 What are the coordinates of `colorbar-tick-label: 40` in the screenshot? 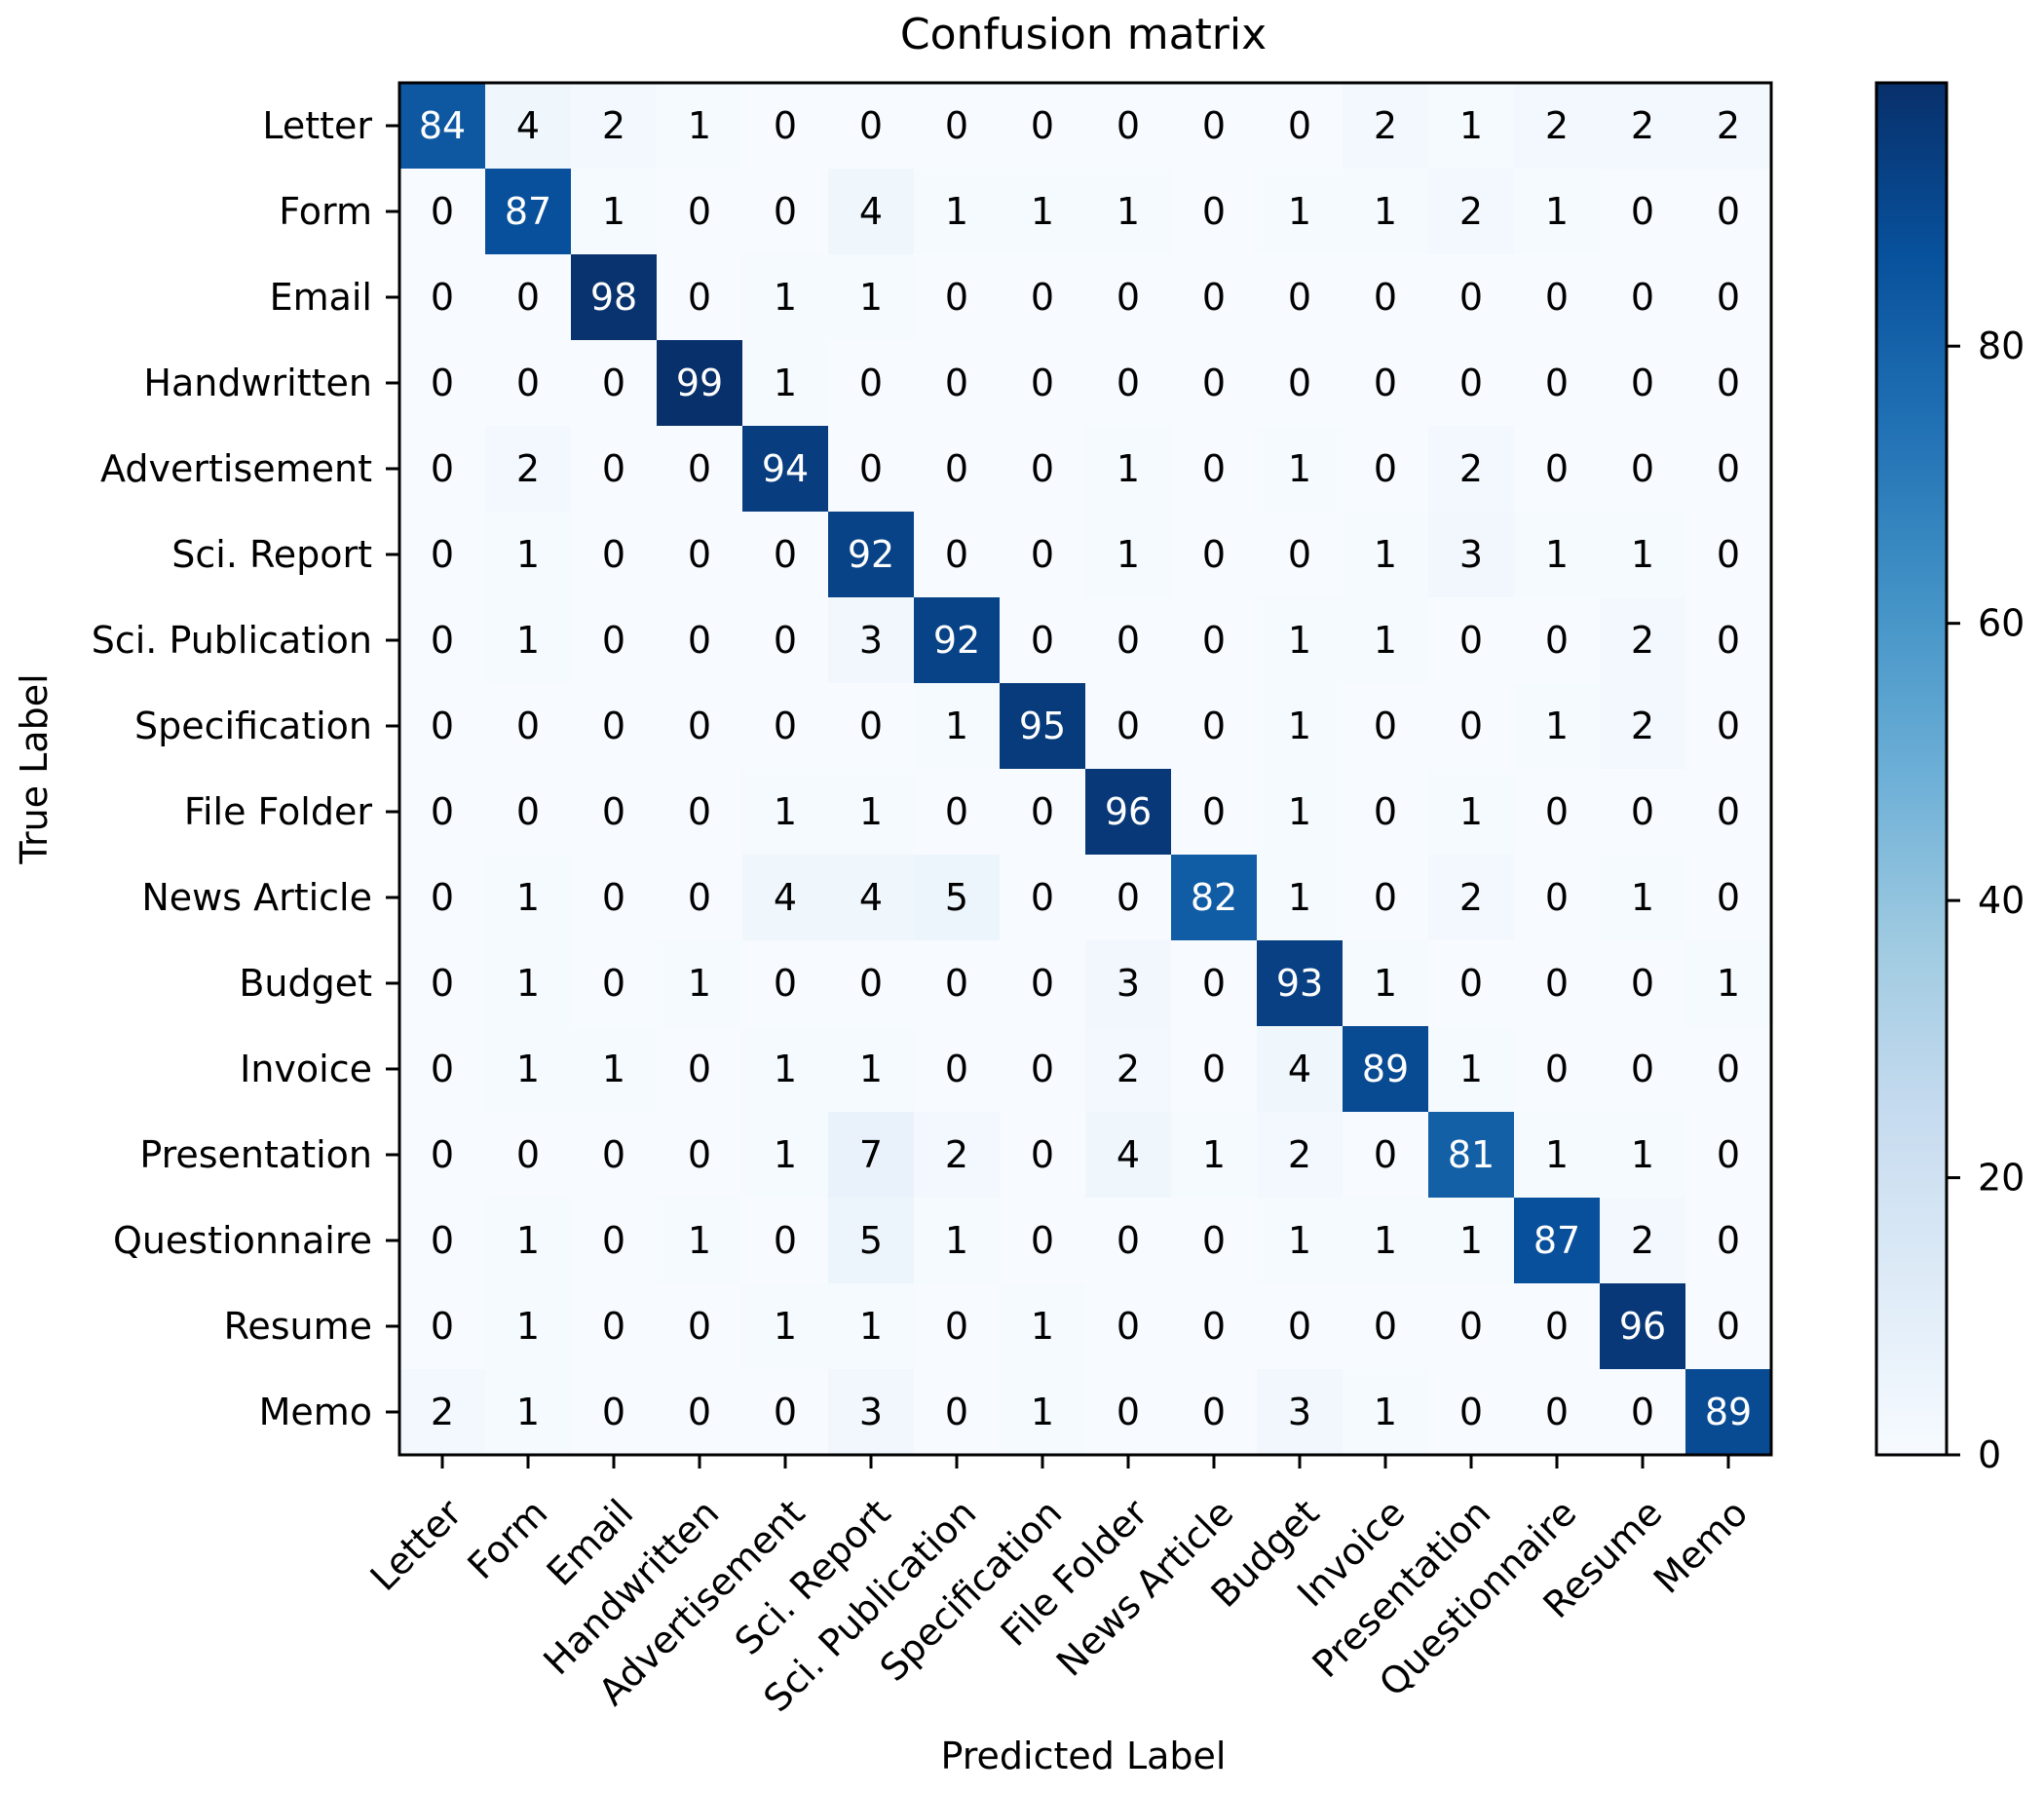 It's located at (2001, 901).